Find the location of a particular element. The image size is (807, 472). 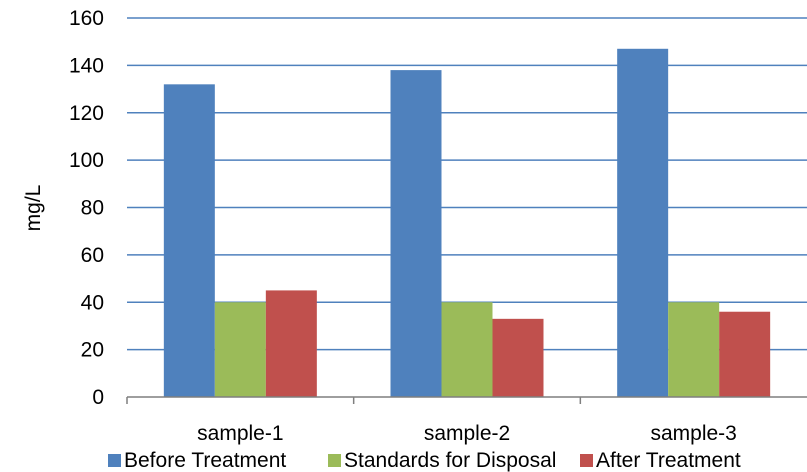

legend-item: After Treatment is located at coordinates (660, 460).